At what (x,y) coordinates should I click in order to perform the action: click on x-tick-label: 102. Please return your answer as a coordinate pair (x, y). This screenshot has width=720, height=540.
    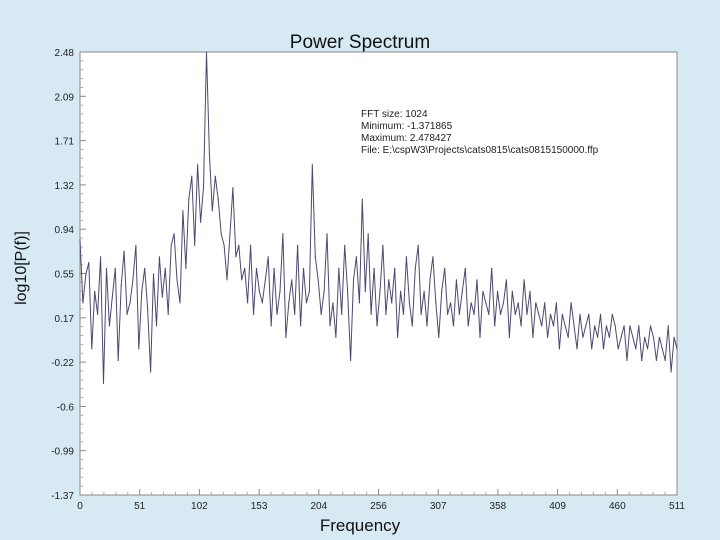
    Looking at the image, I should click on (199, 506).